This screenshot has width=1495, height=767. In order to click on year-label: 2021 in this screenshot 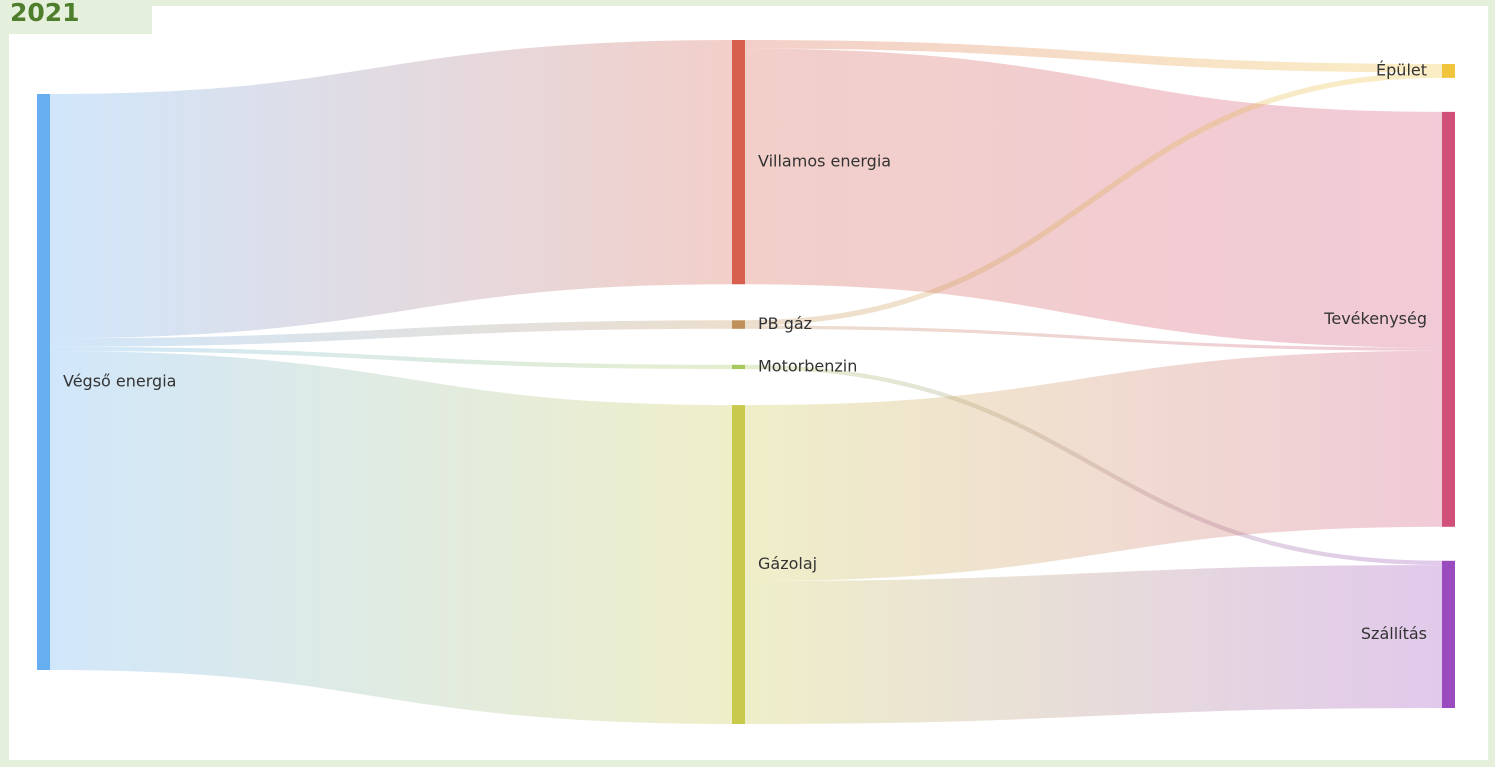, I will do `click(45, 13)`.